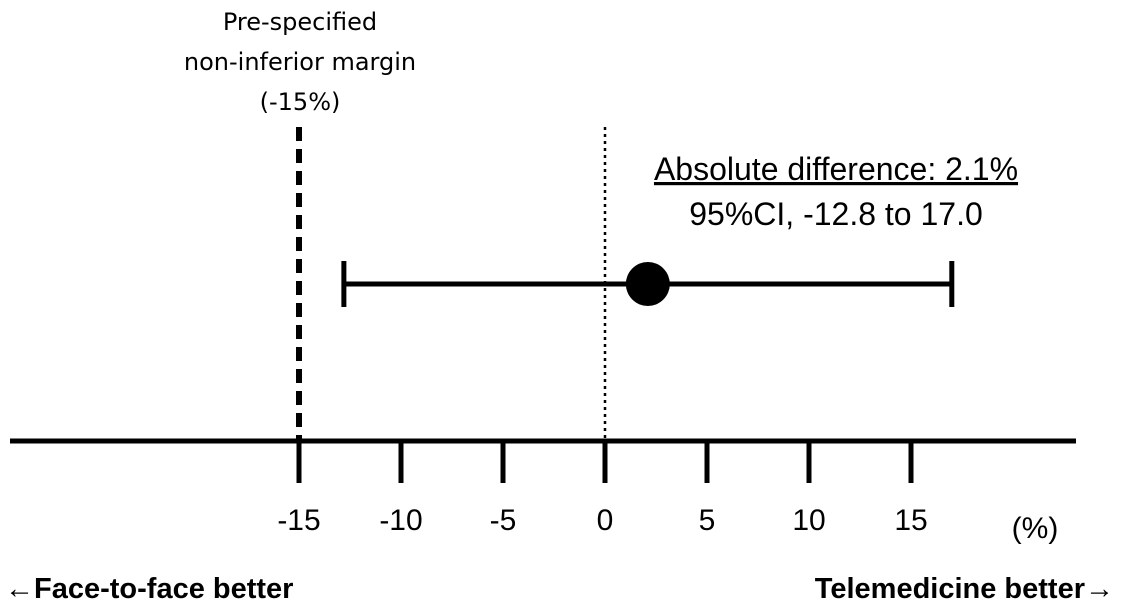 This screenshot has width=1121, height=605. Describe the element at coordinates (149, 589) in the screenshot. I see `left-direction-label: ←Face-to-face better` at that location.